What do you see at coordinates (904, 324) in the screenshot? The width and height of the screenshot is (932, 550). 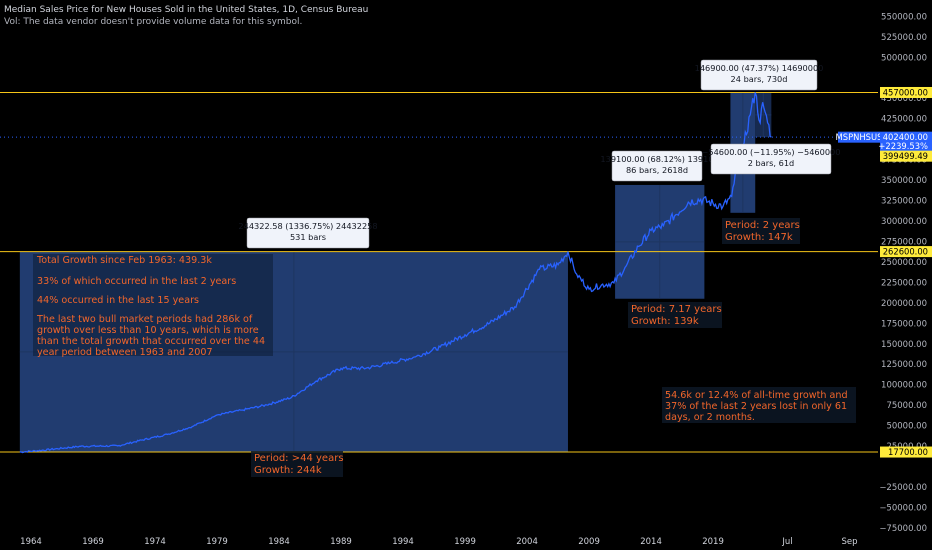 I see `y-tick-label: 175000.00` at bounding box center [904, 324].